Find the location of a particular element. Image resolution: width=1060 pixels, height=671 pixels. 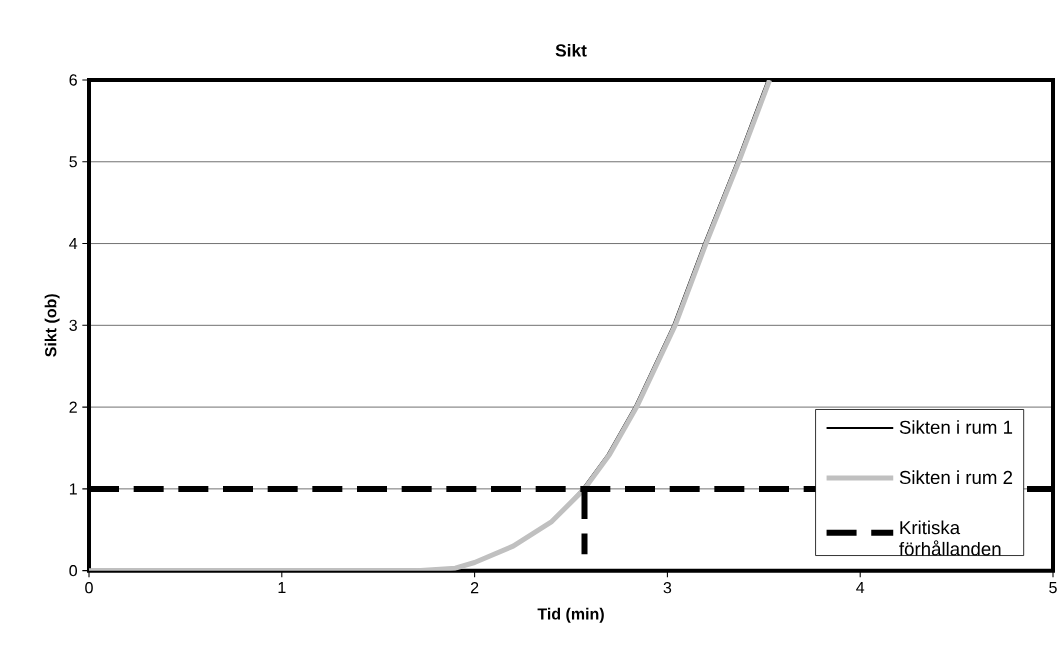

y-tick-label: 0 is located at coordinates (73, 571).